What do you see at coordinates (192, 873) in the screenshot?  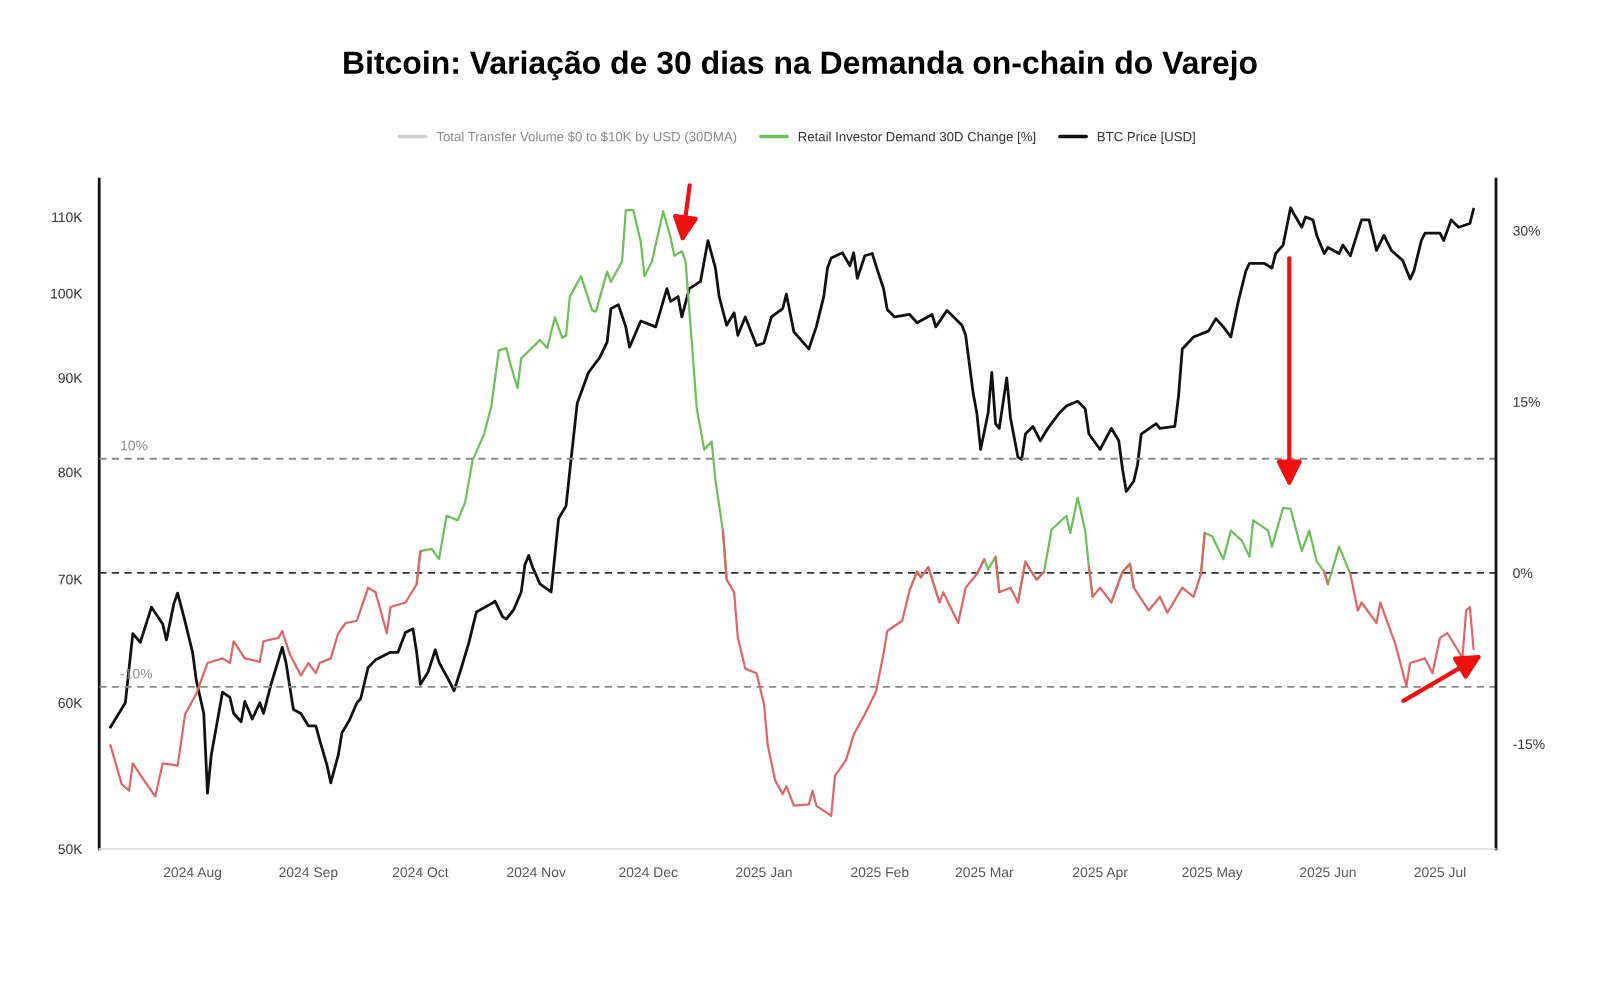 I see `x-tick-label: 2024 Aug` at bounding box center [192, 873].